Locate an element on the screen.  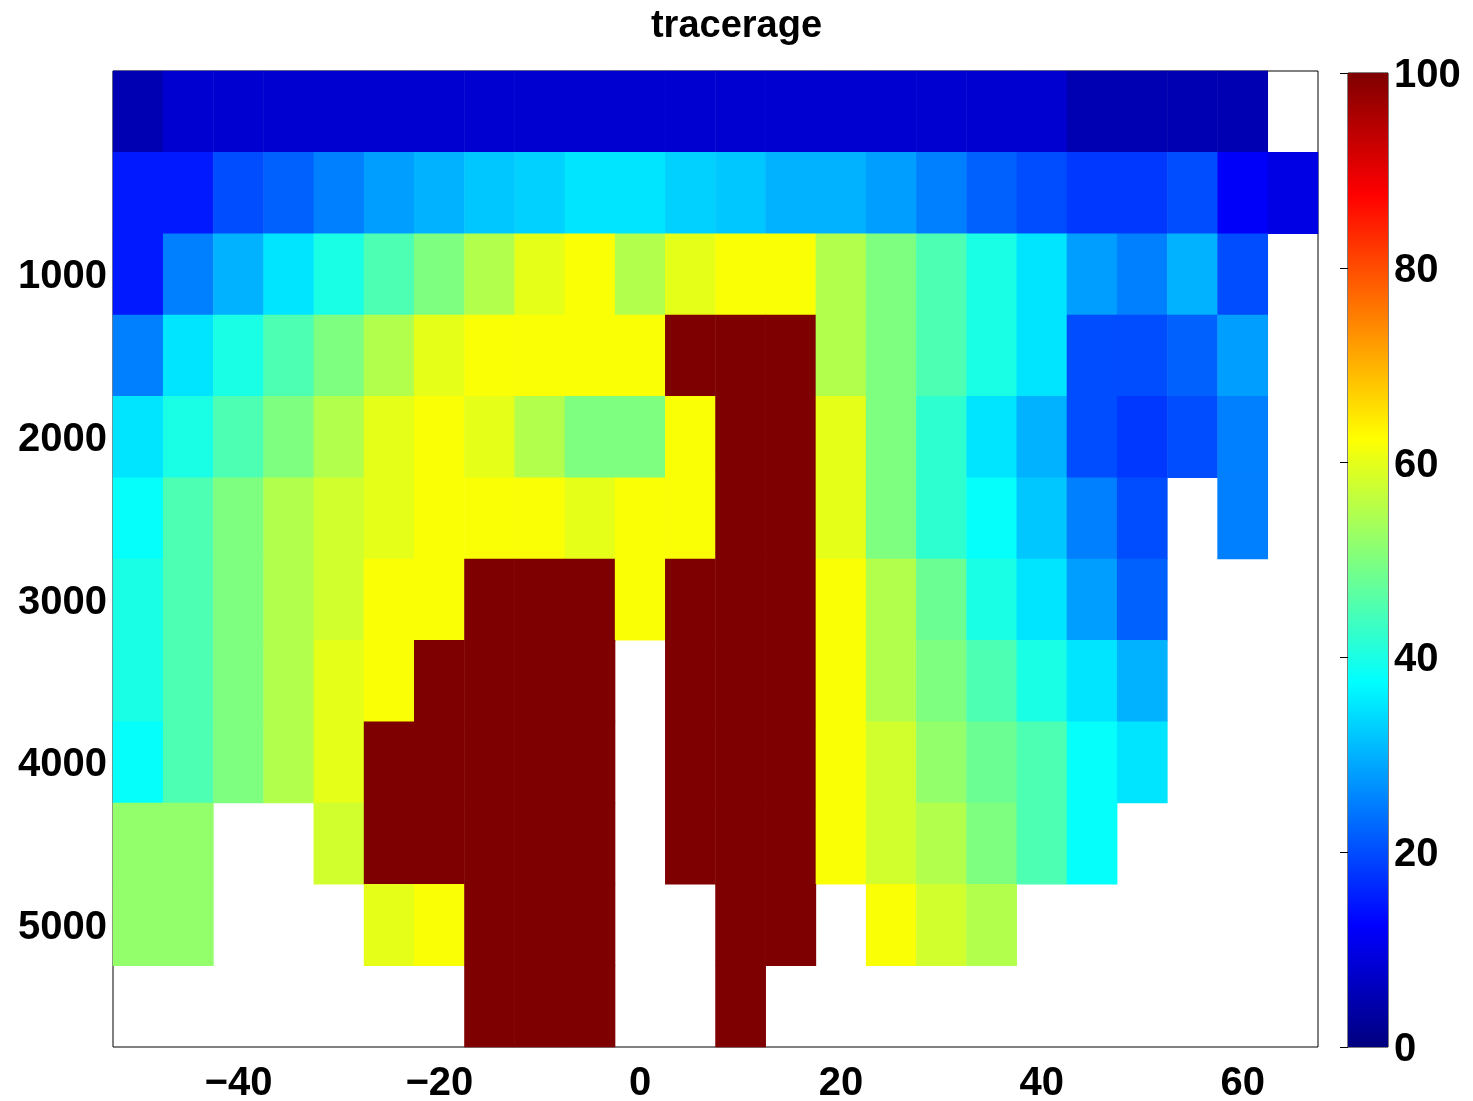
x-tick-label: 60 is located at coordinates (1242, 1080).